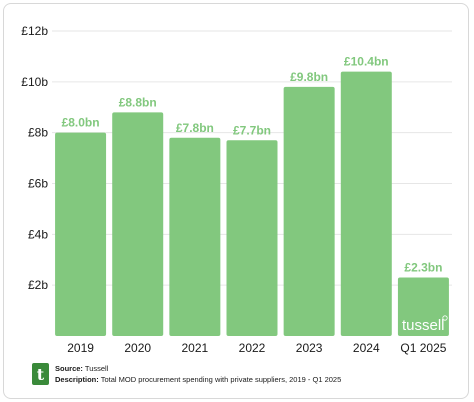 The height and width of the screenshot is (402, 474). I want to click on bar-2023, so click(309, 211).